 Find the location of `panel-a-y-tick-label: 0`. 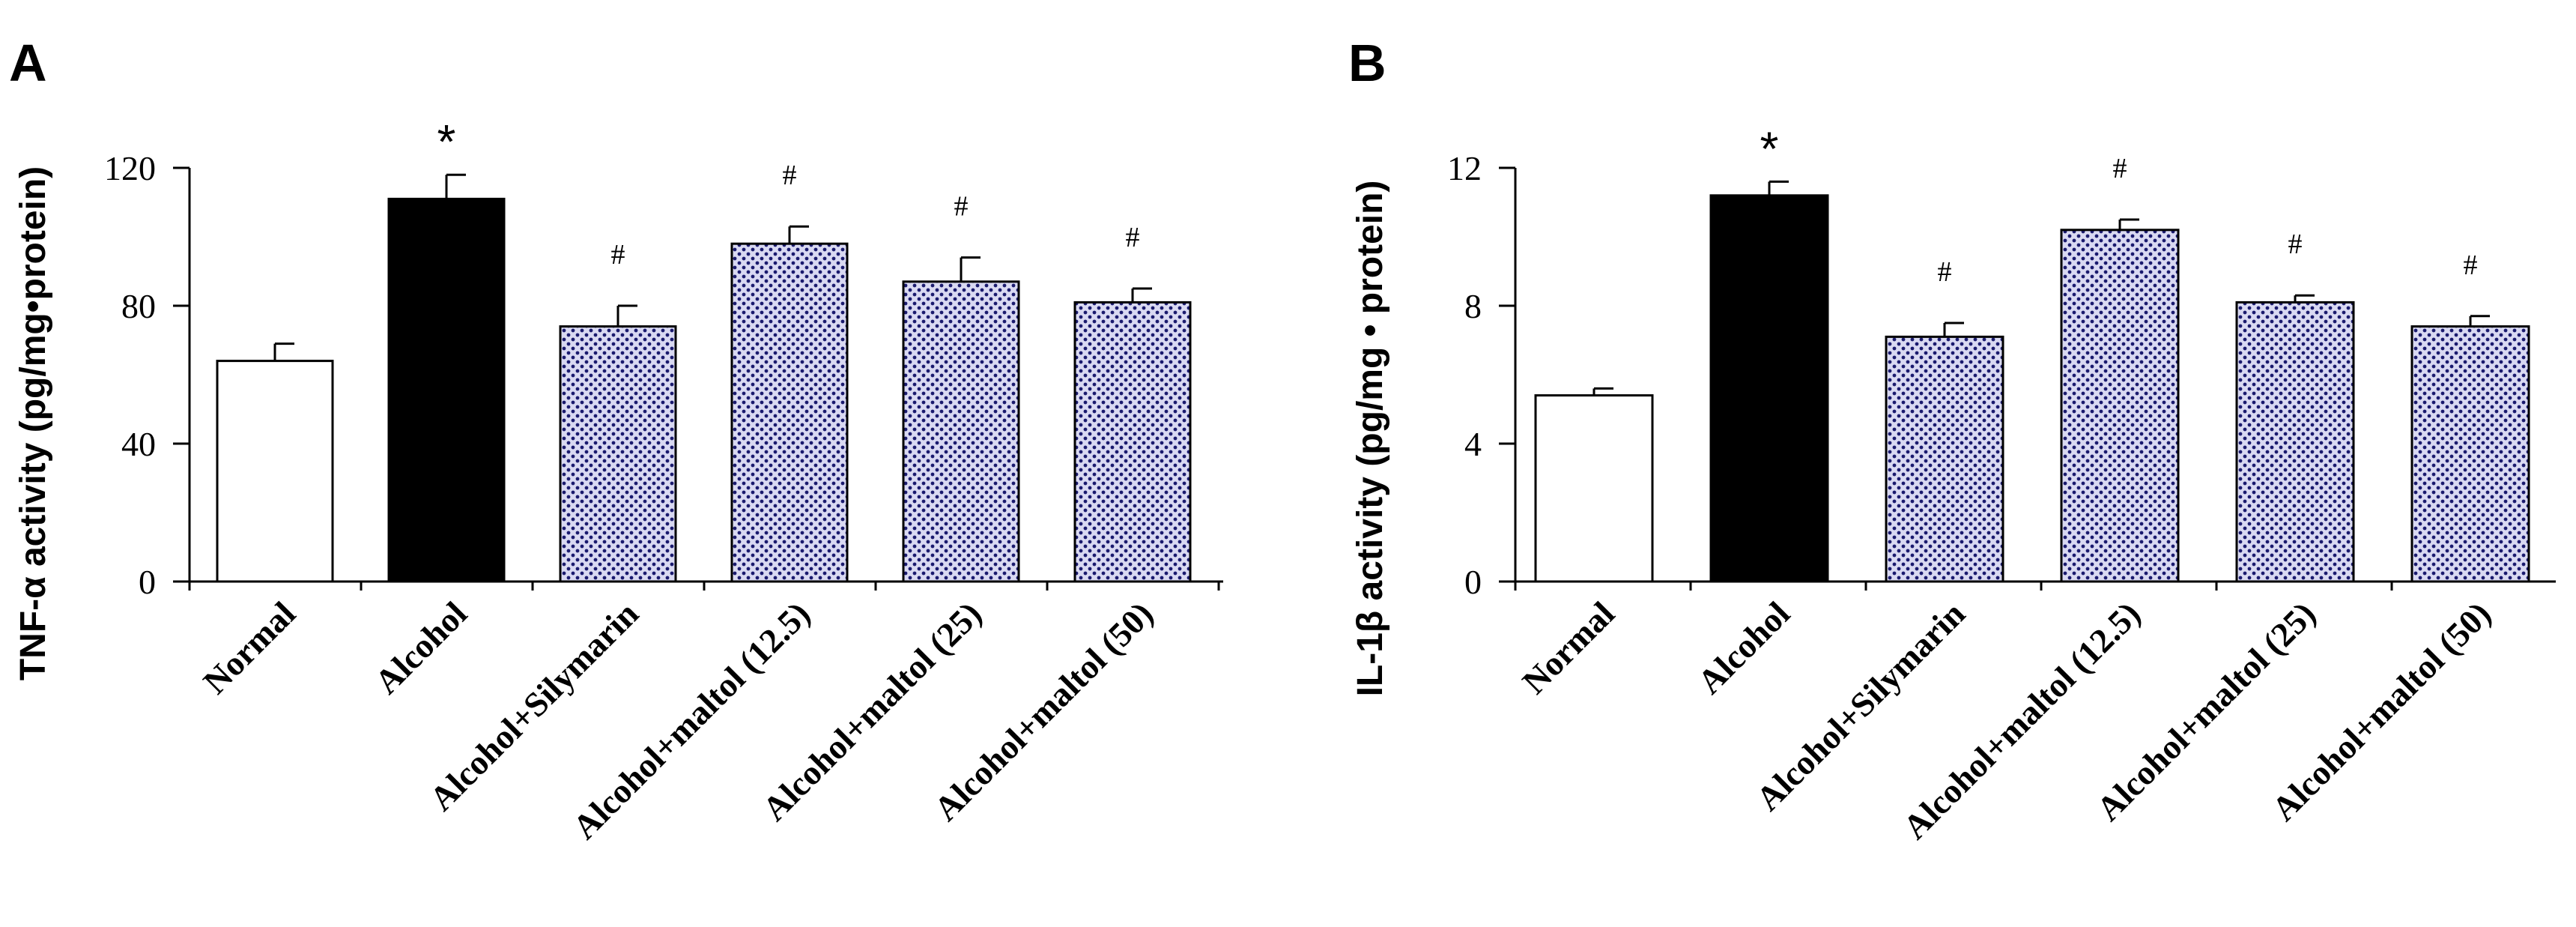

panel-a-y-tick-label: 0 is located at coordinates (147, 582).